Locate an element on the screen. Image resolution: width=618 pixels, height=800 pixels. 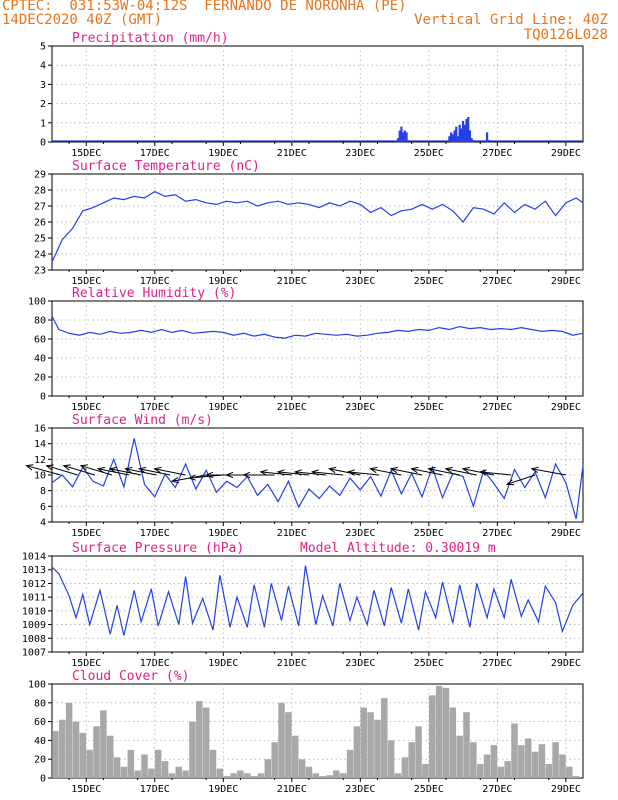
y-tick-label: 1007 is located at coordinates (34, 653).